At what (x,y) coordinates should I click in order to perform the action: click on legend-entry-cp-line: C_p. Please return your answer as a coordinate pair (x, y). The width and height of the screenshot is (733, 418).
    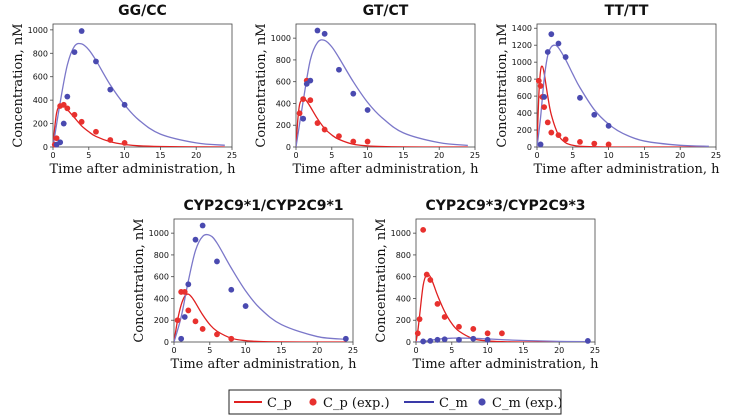
    Looking at the image, I should click on (263, 403).